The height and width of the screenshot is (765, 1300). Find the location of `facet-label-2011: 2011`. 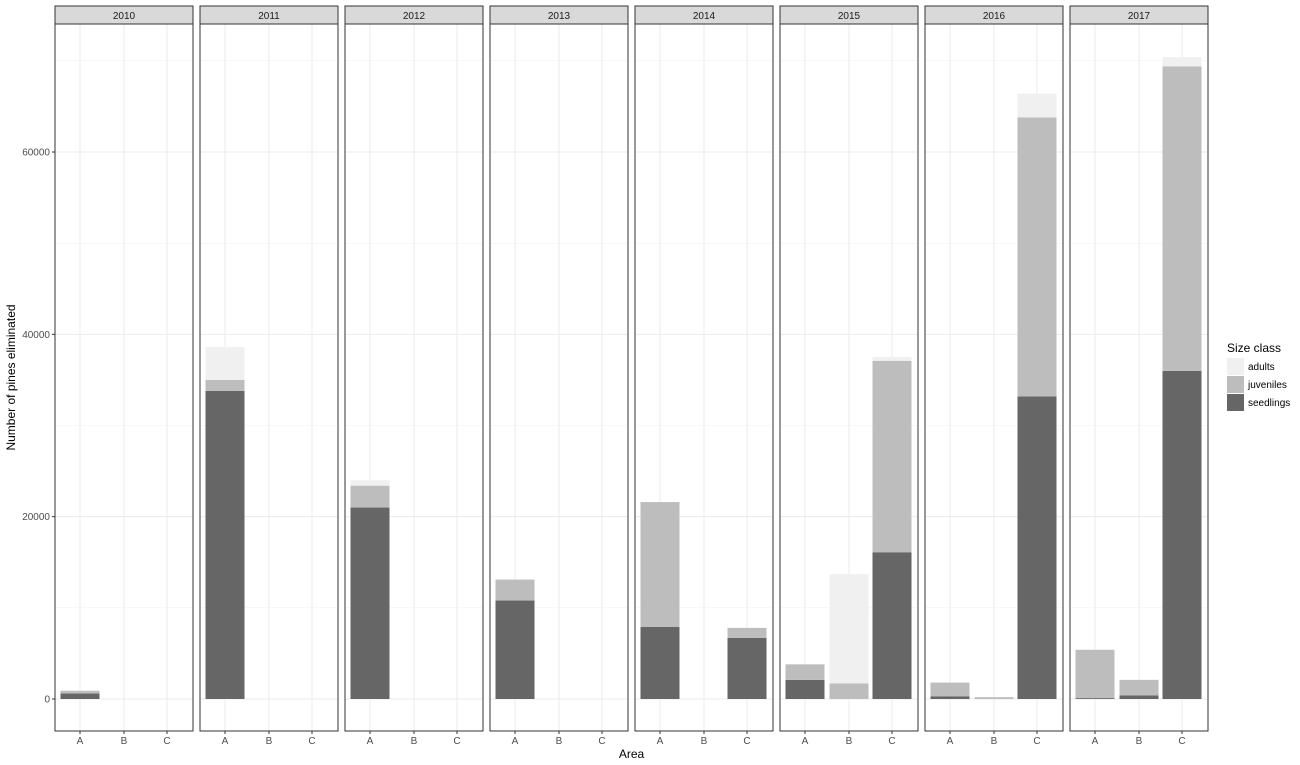

facet-label-2011: 2011 is located at coordinates (269, 16).